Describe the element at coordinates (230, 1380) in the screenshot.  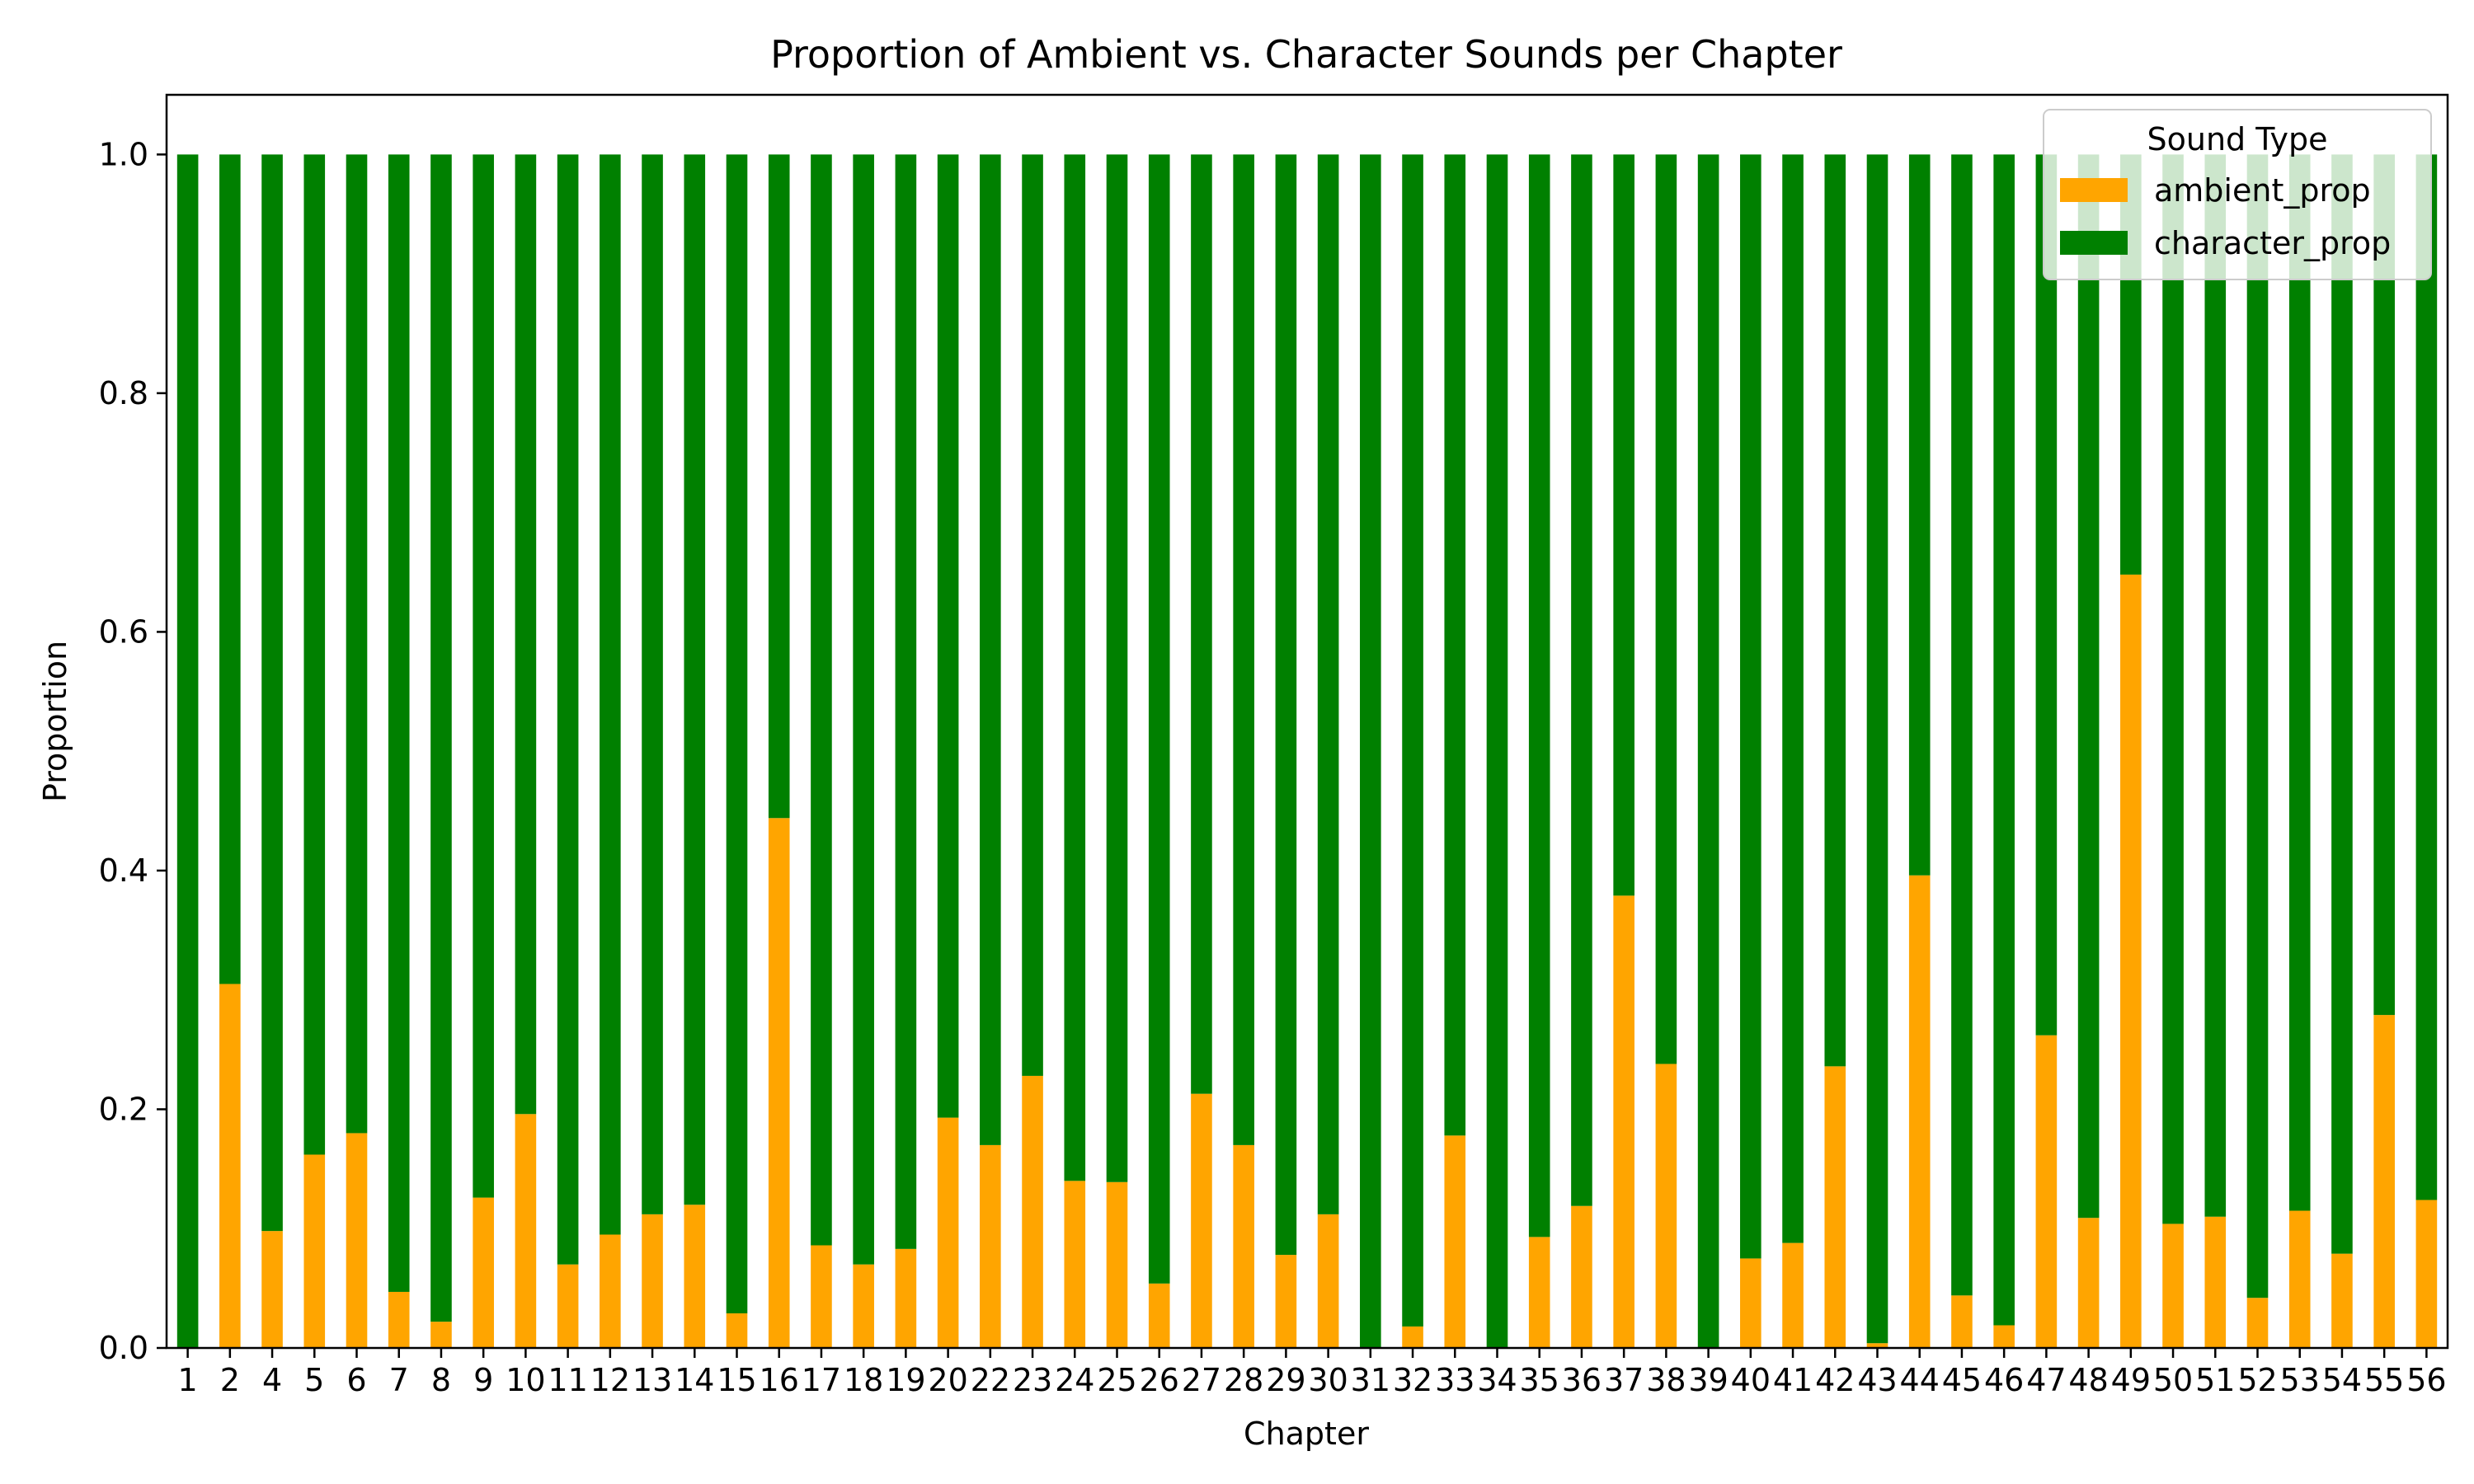
I see `x-tick-label-2: 2` at that location.